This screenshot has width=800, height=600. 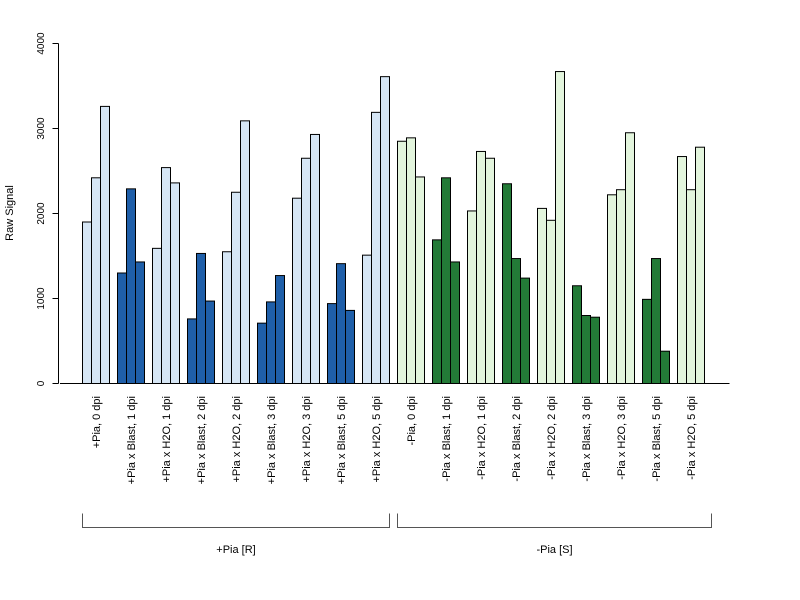 What do you see at coordinates (272, 440) in the screenshot?
I see `category-label: +Pia x Blast, 3 dpi` at bounding box center [272, 440].